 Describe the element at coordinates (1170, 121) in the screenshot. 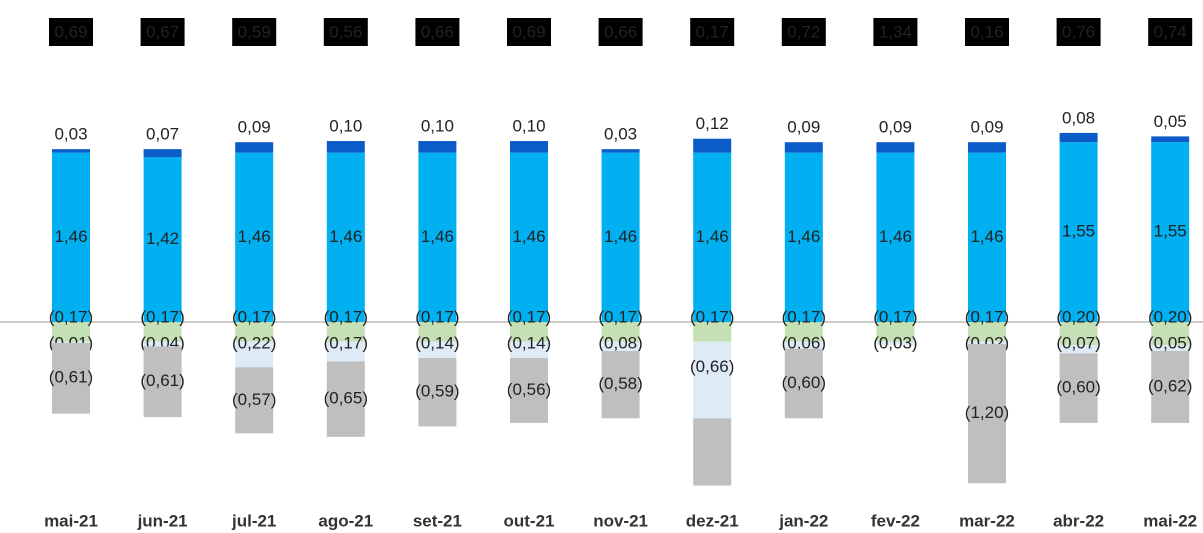

I see `data-label: 0,05` at that location.